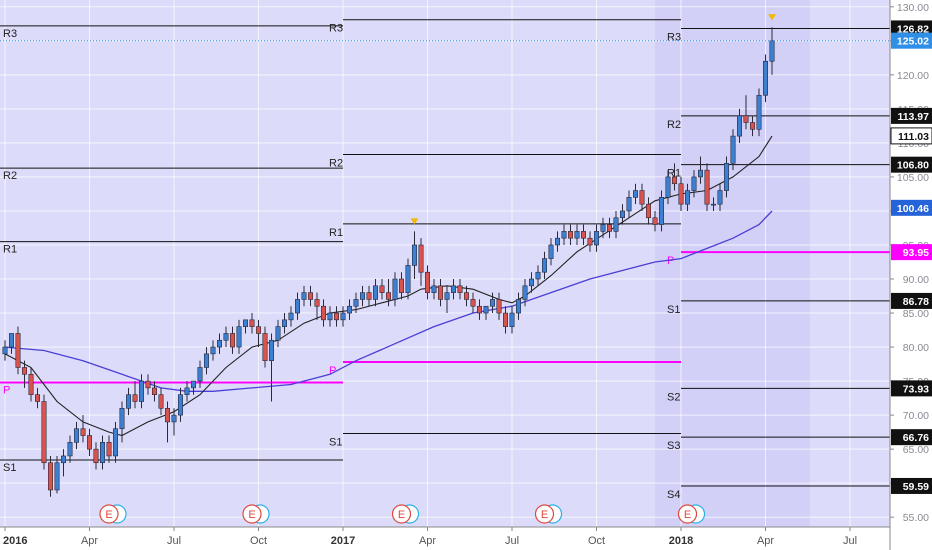  I want to click on price-tag: 66.76, so click(911, 437).